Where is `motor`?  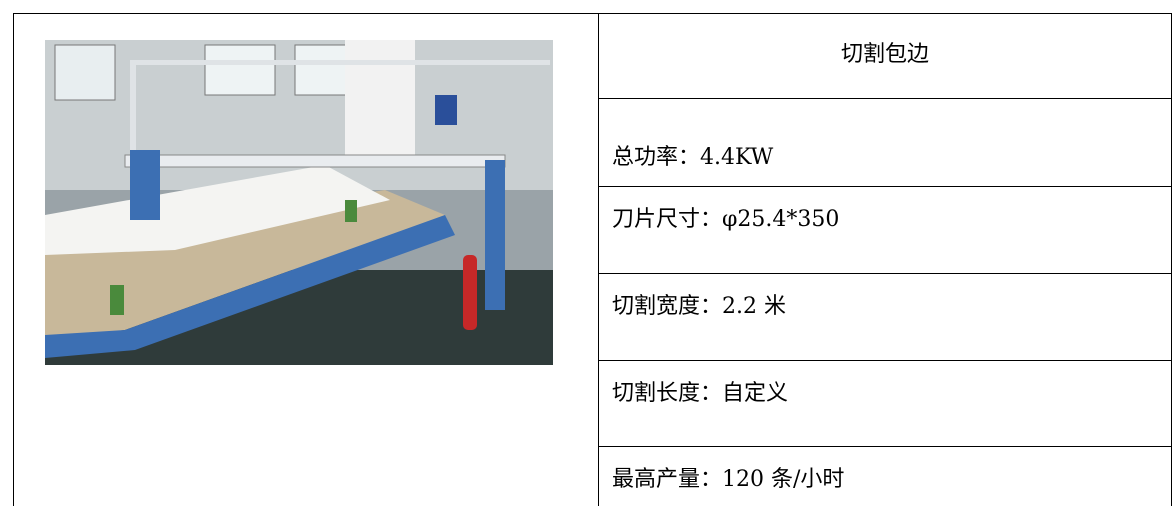
motor is located at coordinates (446, 110).